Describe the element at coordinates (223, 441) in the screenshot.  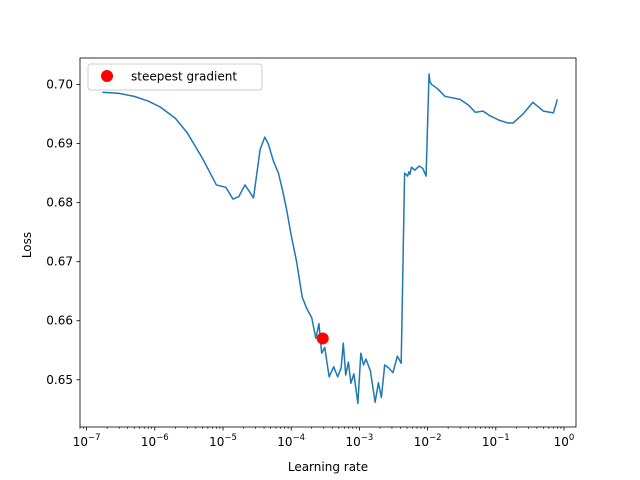
I see `x-tick-label: 10⁻⁵` at that location.